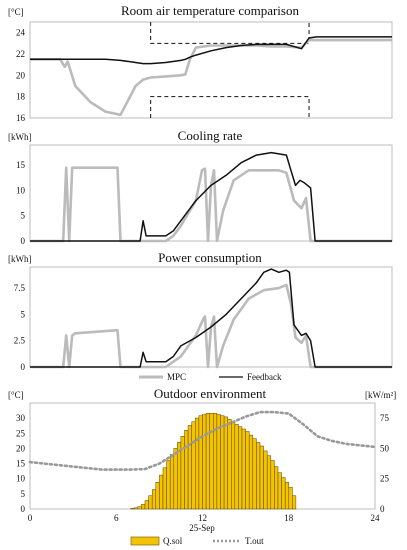 This screenshot has height=550, width=407. What do you see at coordinates (382, 509) in the screenshot?
I see `y-tick-label-right: 0` at bounding box center [382, 509].